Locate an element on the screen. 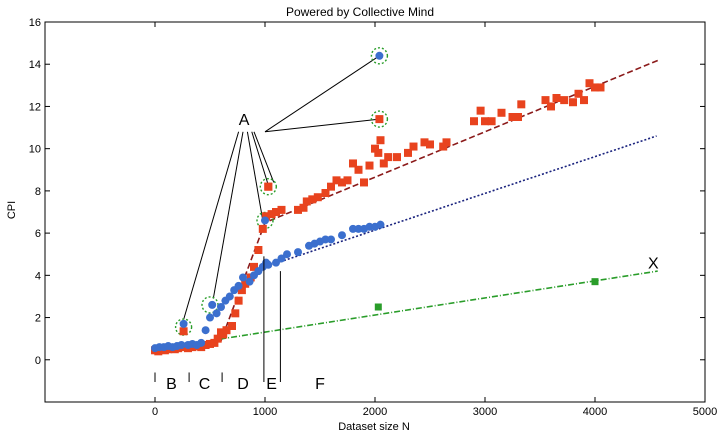 Image resolution: width=717 pixels, height=434 pixels. label-x: X is located at coordinates (653, 264).